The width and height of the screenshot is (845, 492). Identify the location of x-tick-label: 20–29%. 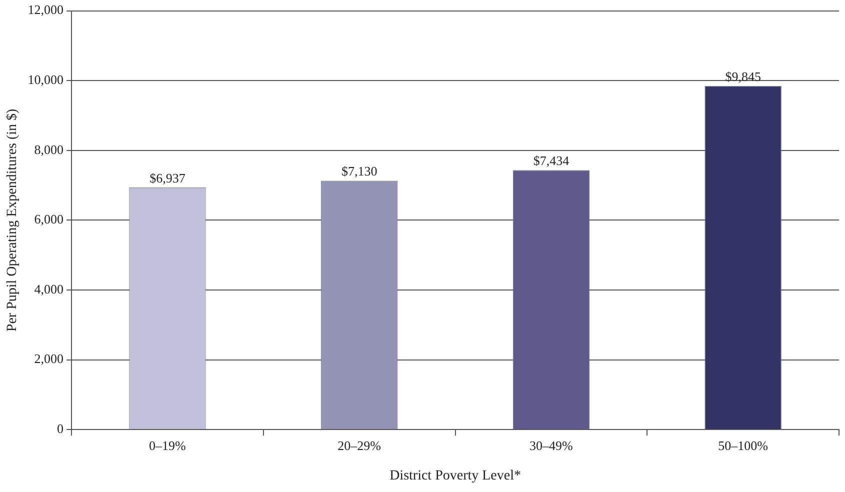
(360, 445).